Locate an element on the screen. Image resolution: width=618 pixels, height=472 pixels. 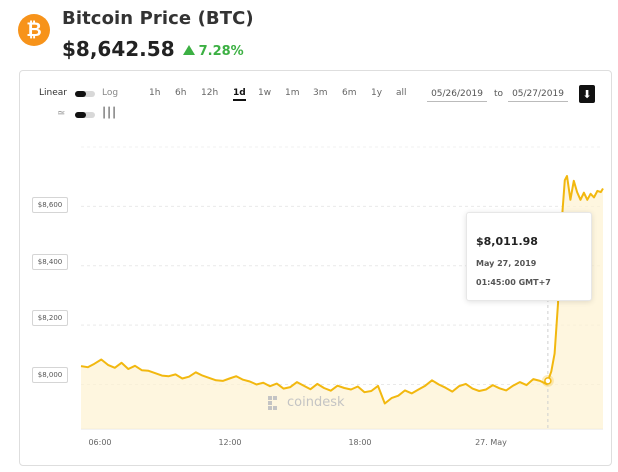
price-change: 7.28% is located at coordinates (213, 51).